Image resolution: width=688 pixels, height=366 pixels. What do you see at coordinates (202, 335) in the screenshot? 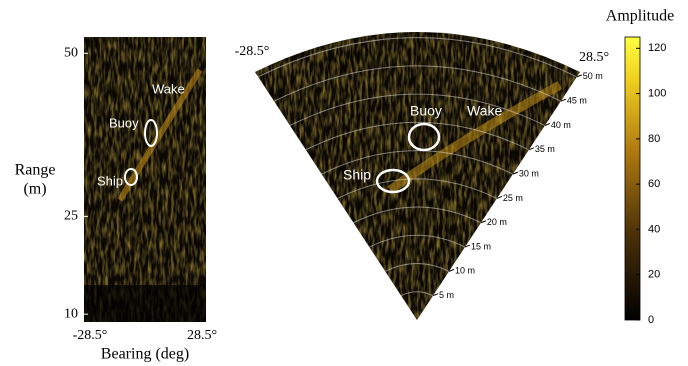
I see `x-tick-label: 28.5°` at bounding box center [202, 335].